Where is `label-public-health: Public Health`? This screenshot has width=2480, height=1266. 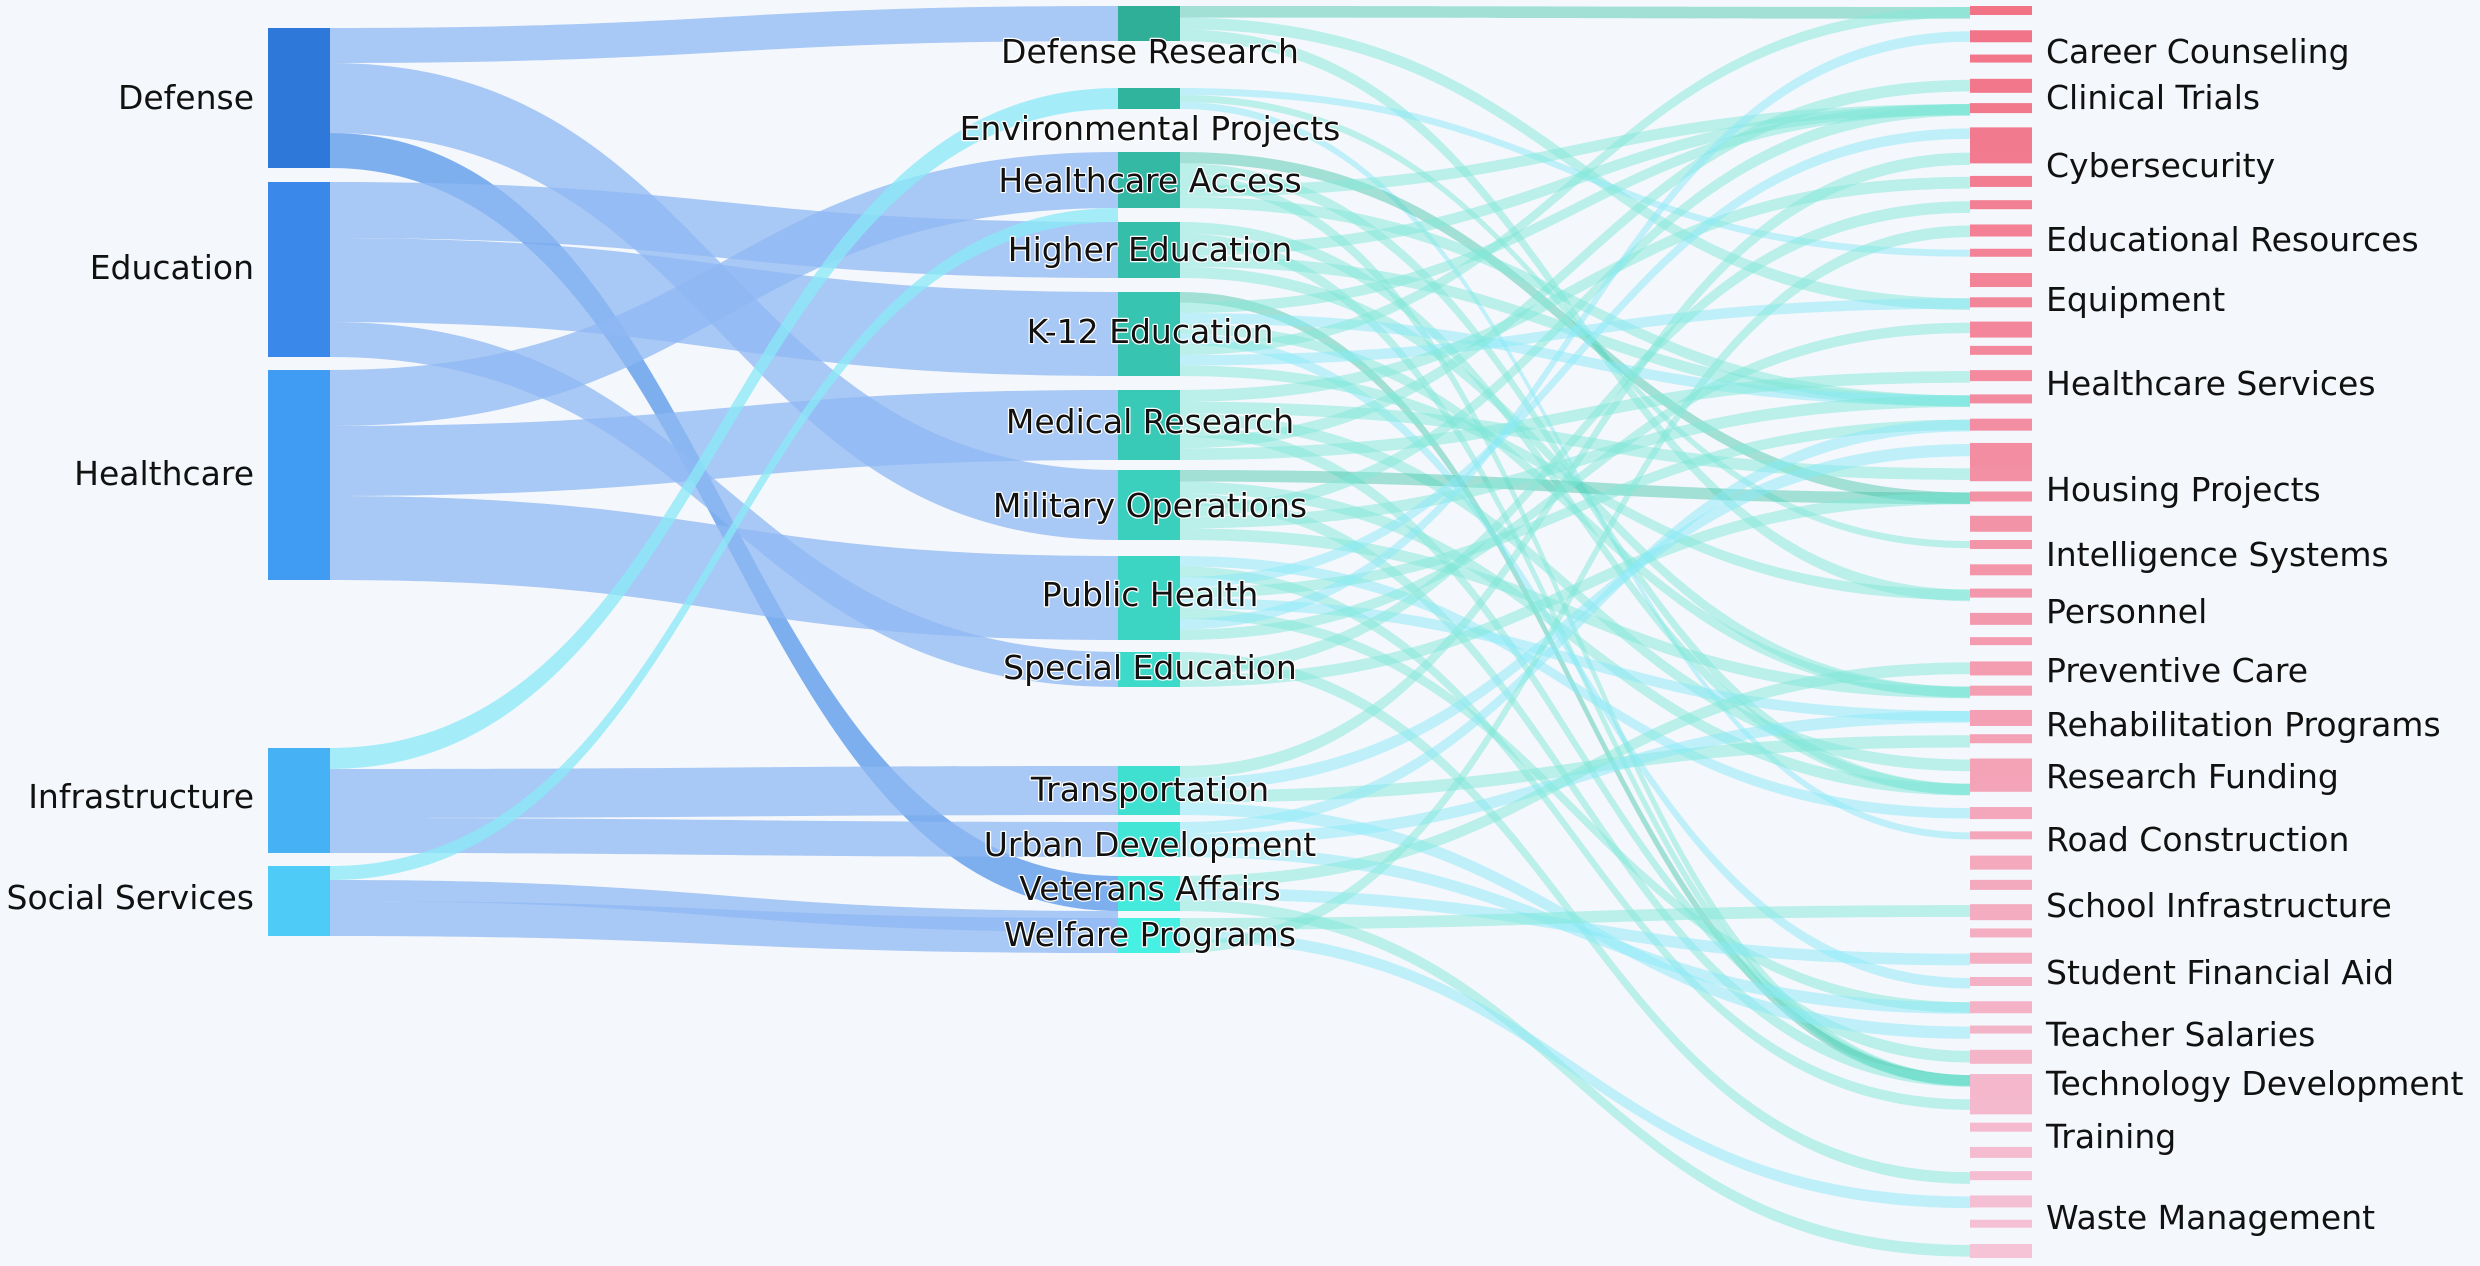
label-public-health: Public Health is located at coordinates (1150, 594).